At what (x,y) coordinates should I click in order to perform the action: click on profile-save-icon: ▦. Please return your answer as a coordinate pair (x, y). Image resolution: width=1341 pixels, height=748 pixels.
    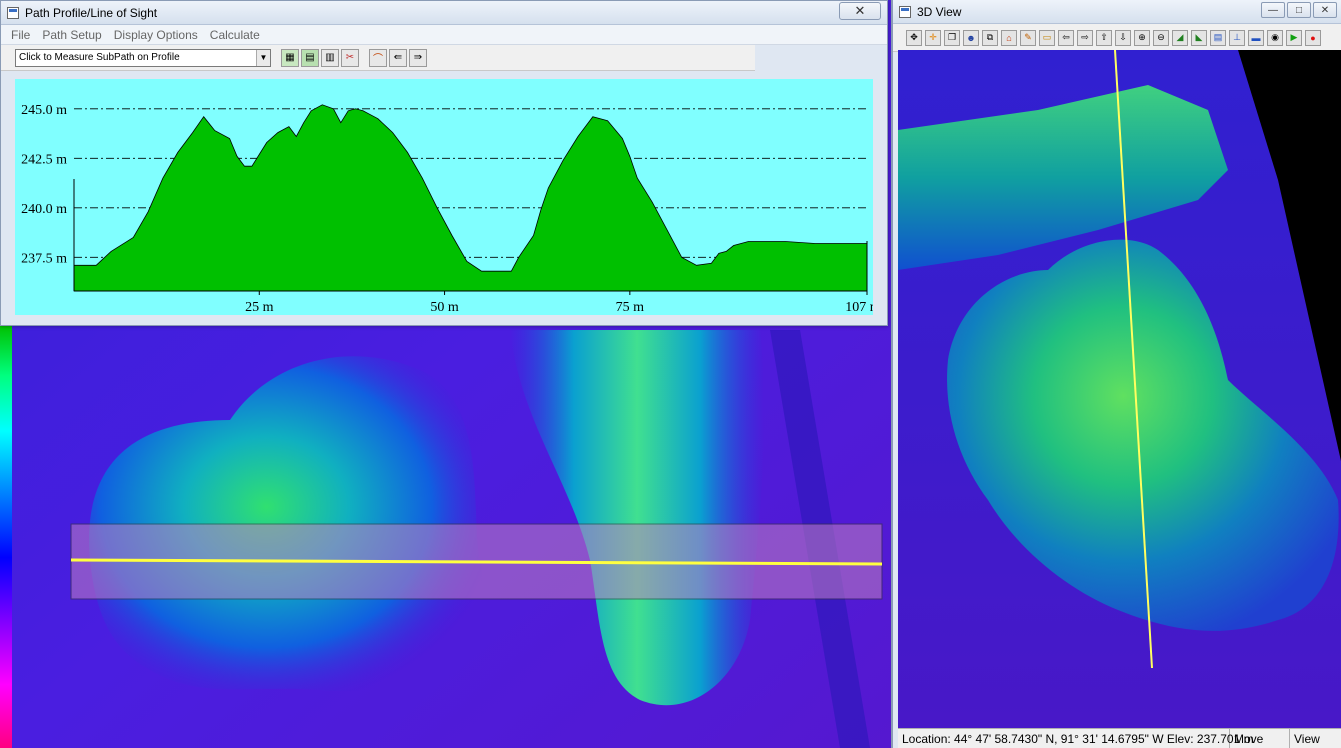
    Looking at the image, I should click on (290, 57).